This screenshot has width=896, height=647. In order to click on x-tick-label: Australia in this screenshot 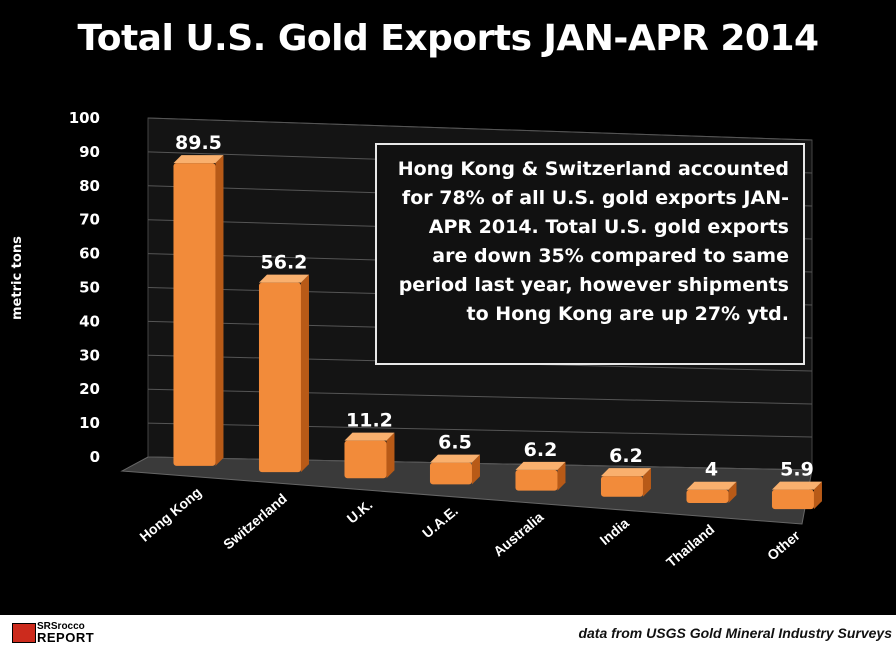, I will do `click(518, 534)`.